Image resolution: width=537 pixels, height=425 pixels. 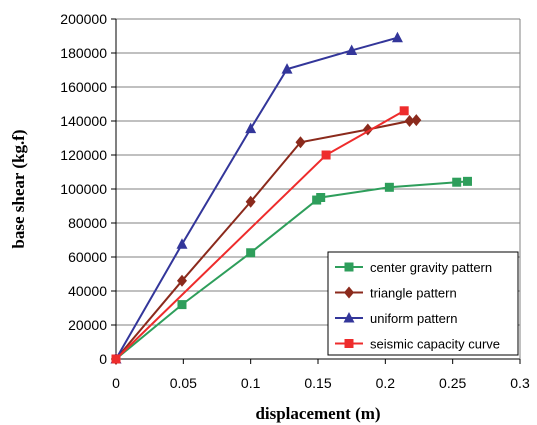 I want to click on y-tick-label: 100000, so click(x=83, y=189).